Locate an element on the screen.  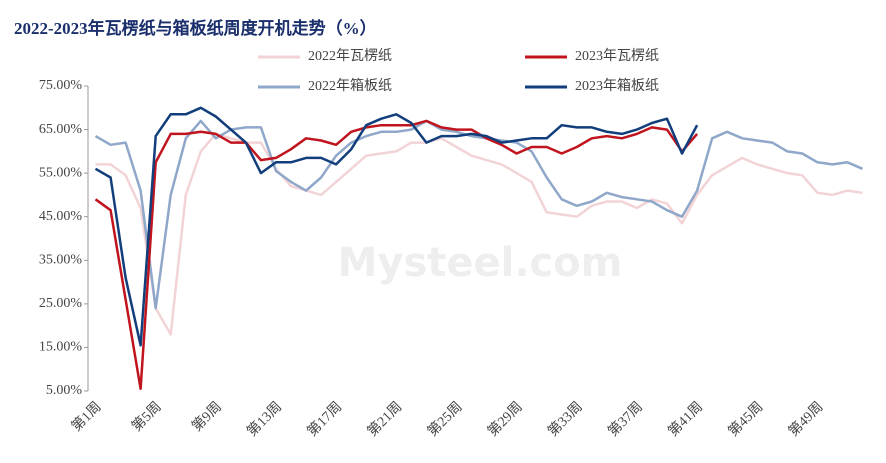
x-tick-label: 第37周 is located at coordinates (625, 419).